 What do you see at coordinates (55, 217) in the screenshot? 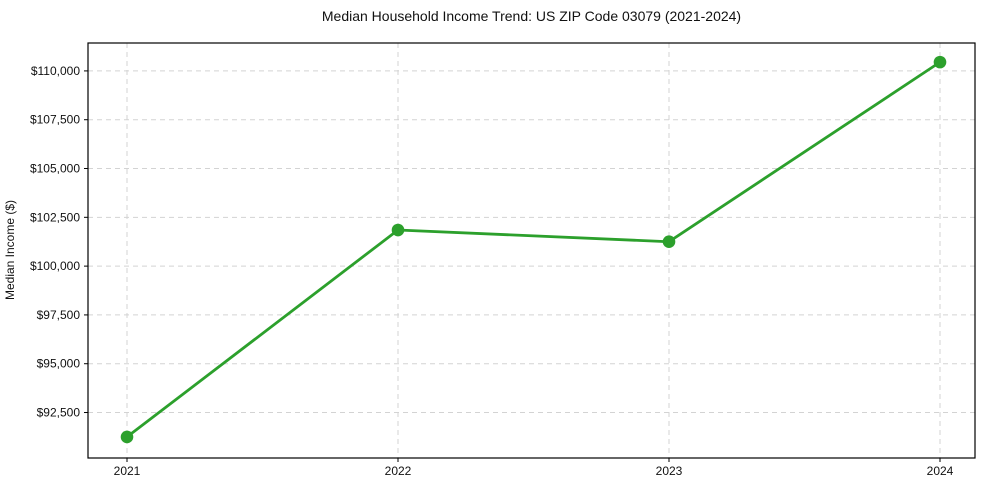
I see `y-tick-label: $102,500` at bounding box center [55, 217].